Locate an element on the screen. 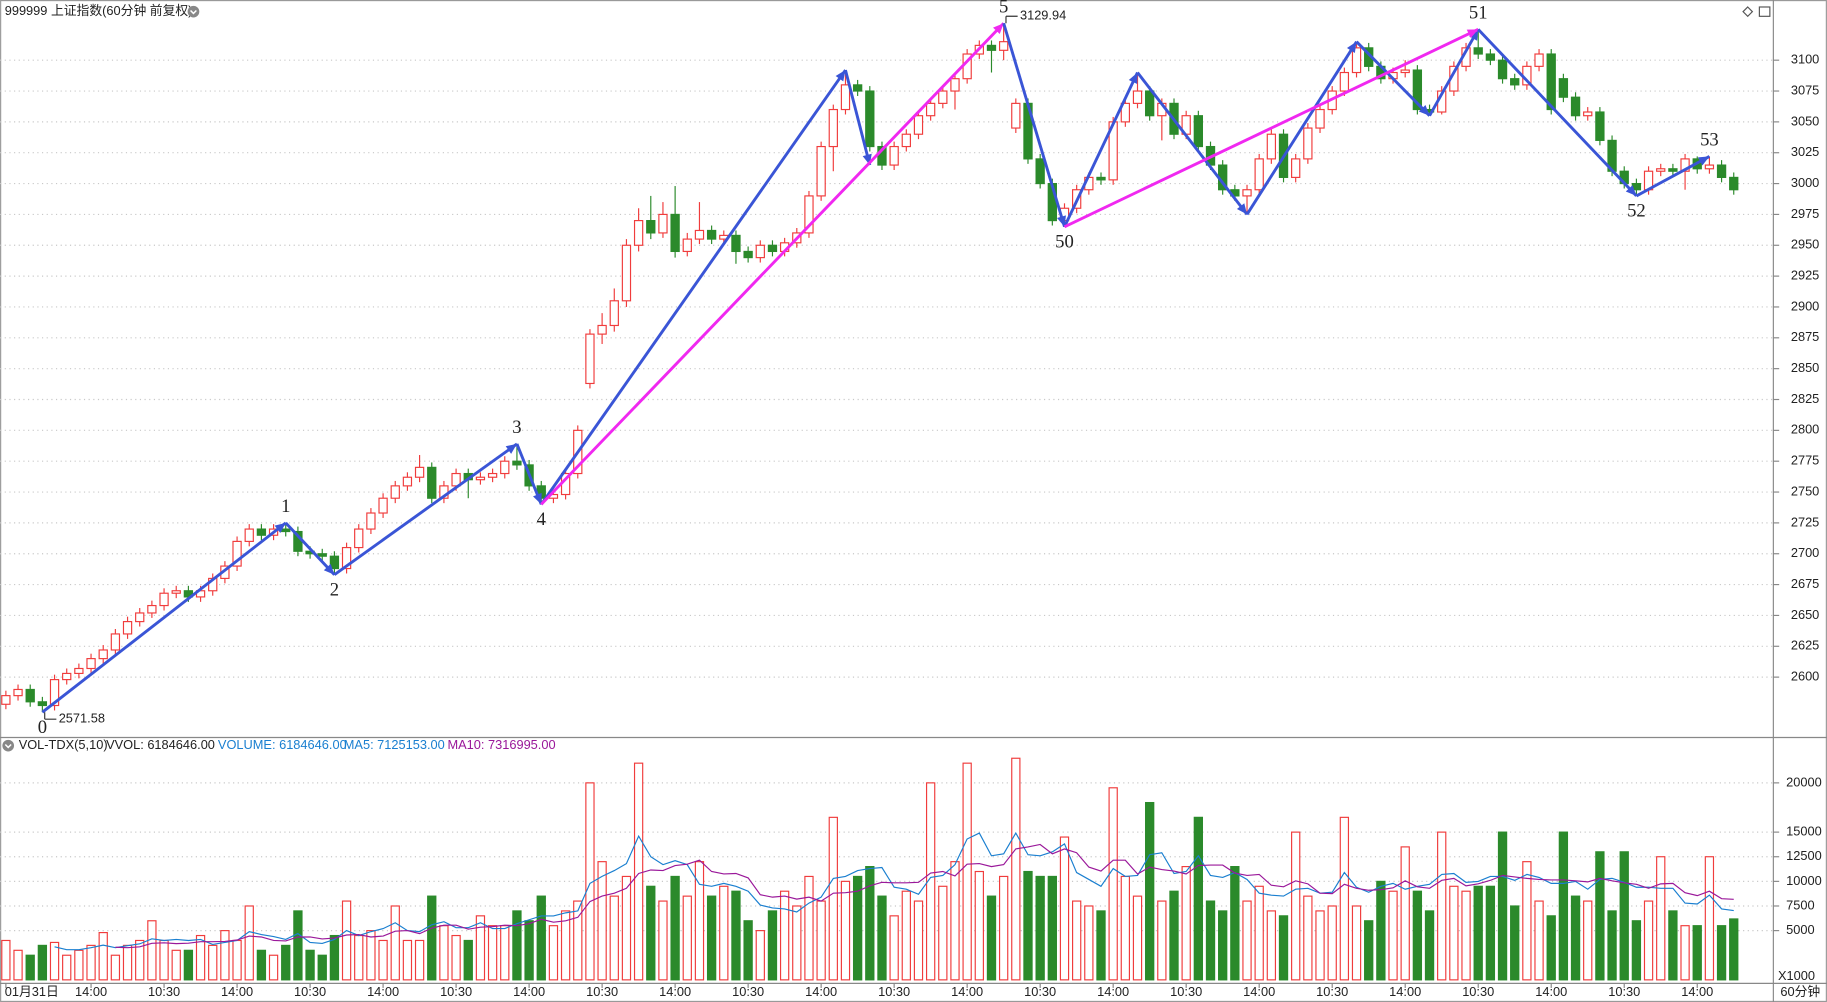  period-label: 60分钟 is located at coordinates (1800, 991).